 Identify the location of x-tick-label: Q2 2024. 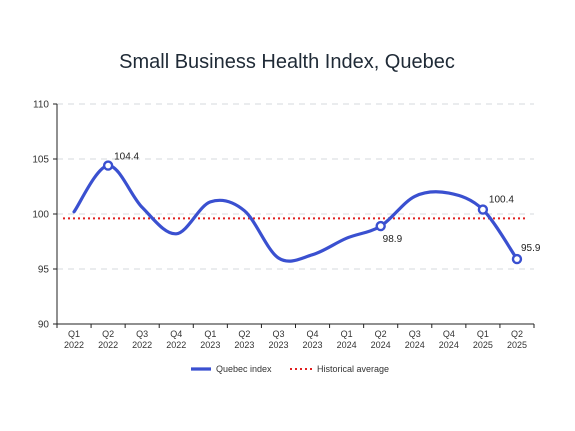
(381, 339).